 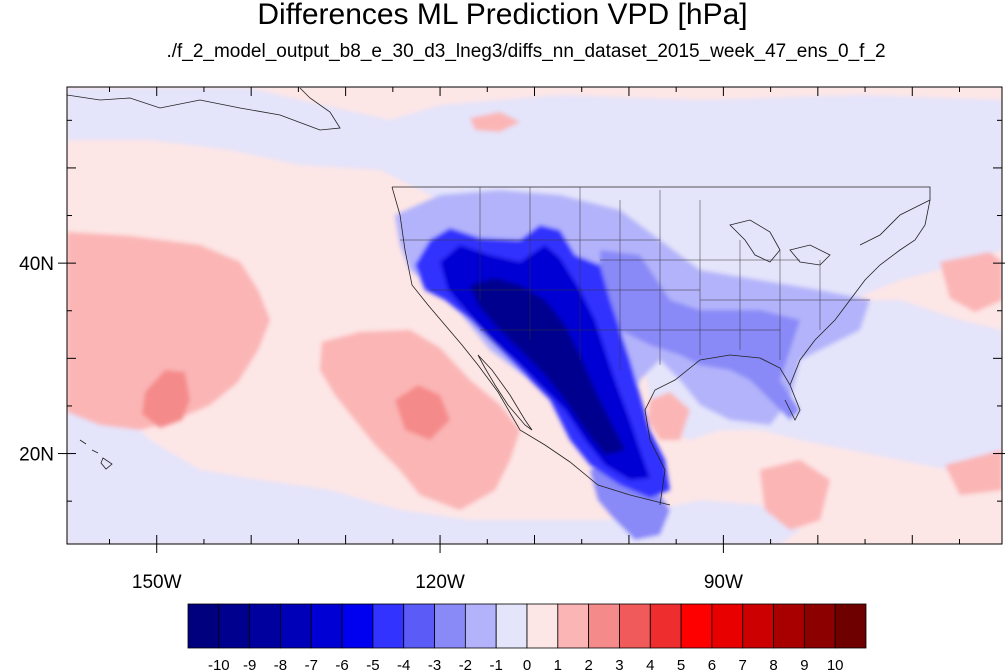 I want to click on colorbar-label: -1, so click(x=496, y=664).